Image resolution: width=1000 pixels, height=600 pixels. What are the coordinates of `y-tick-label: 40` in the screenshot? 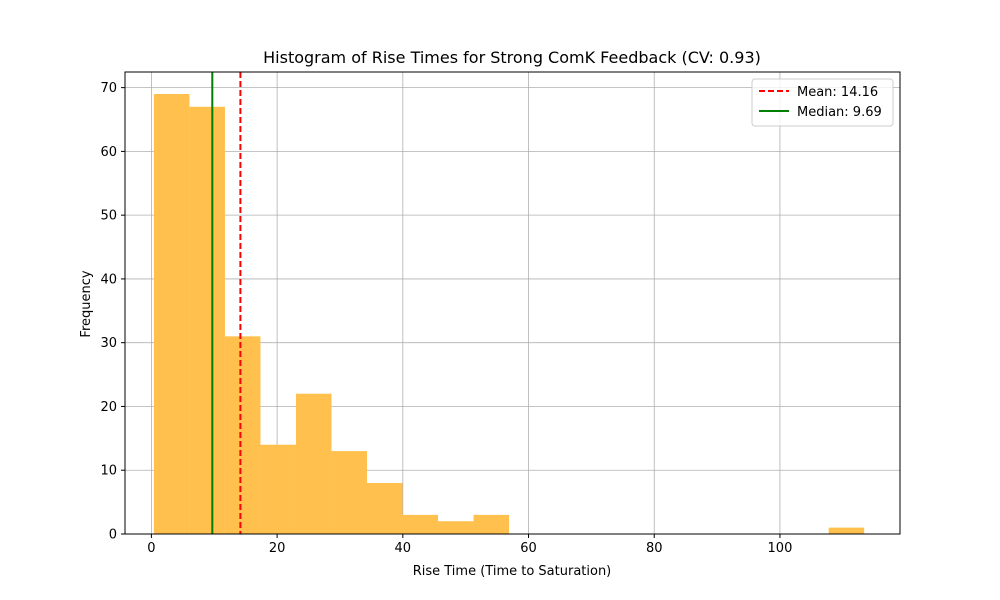 It's located at (108, 279).